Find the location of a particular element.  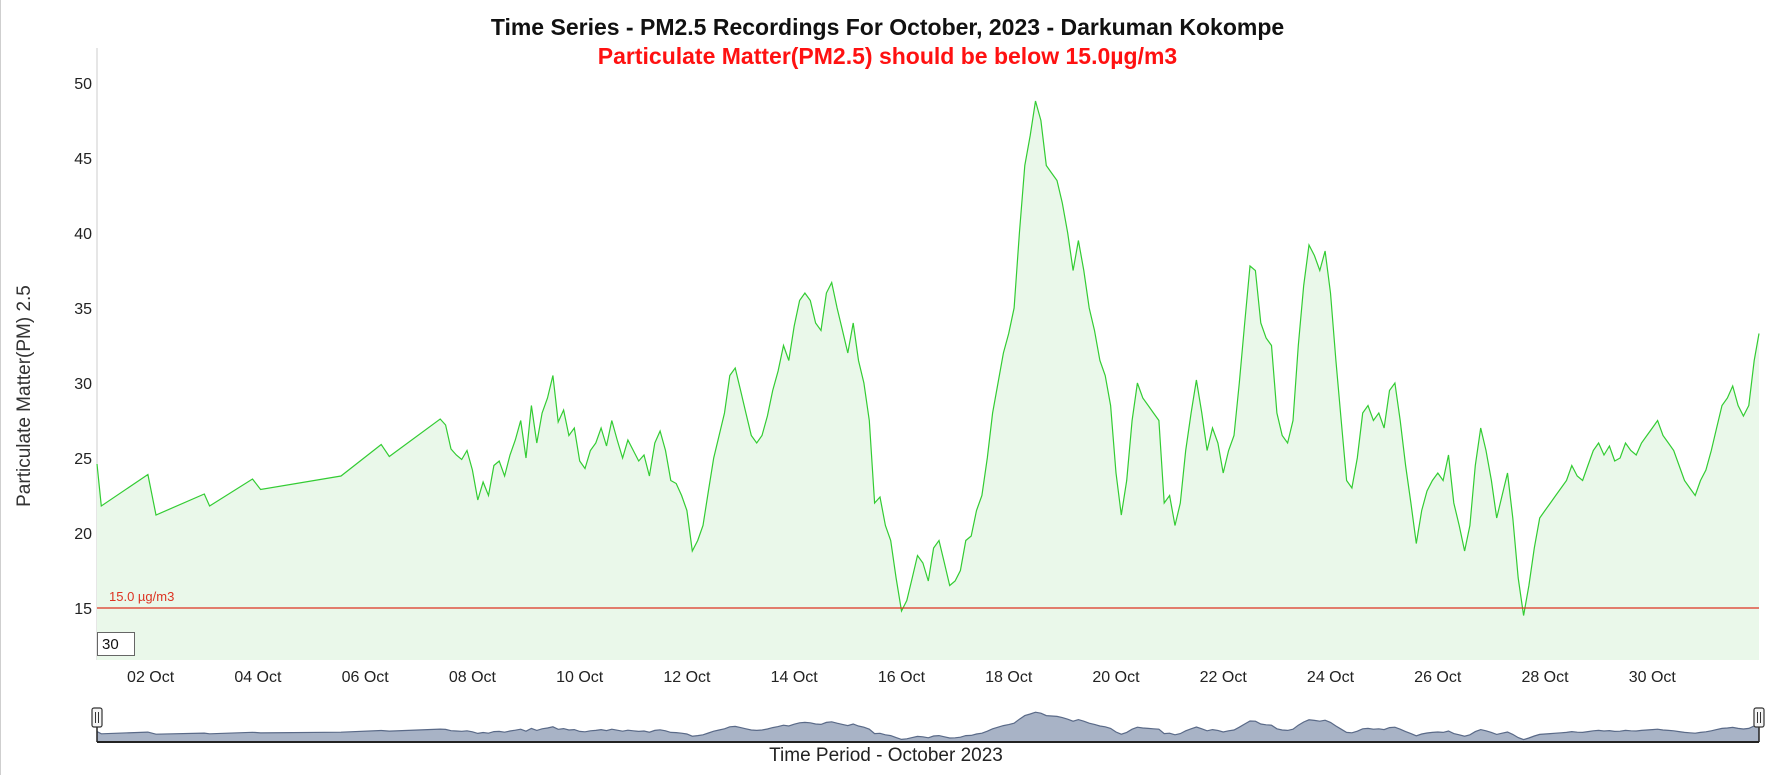

y-tick-label: 50 is located at coordinates (83, 84).